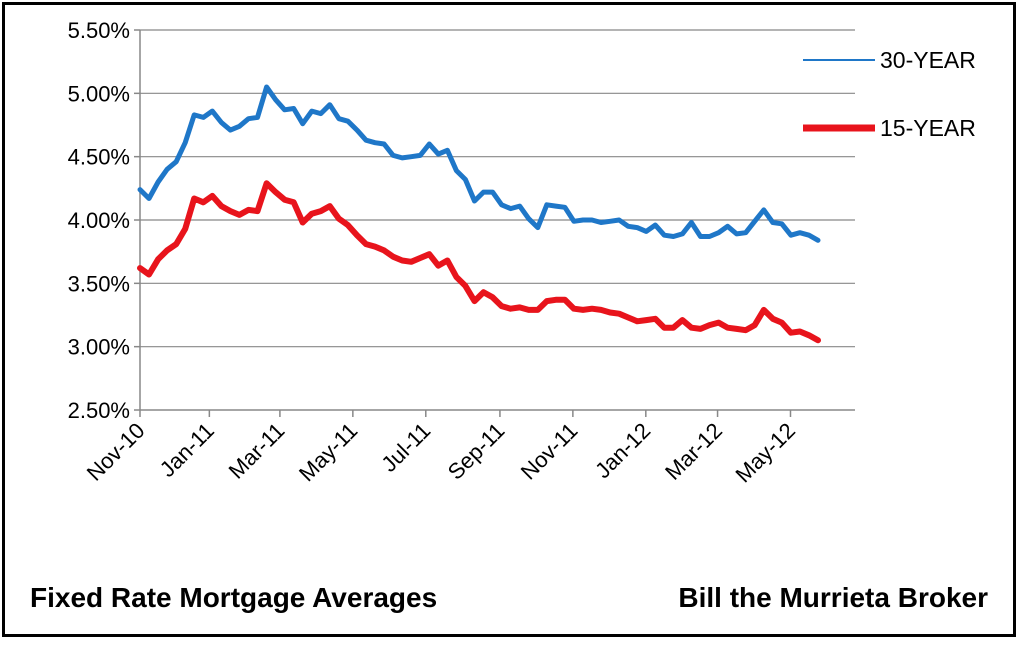 This screenshot has width=1024, height=645. What do you see at coordinates (99, 347) in the screenshot?
I see `y-tick-label: 3.00%` at bounding box center [99, 347].